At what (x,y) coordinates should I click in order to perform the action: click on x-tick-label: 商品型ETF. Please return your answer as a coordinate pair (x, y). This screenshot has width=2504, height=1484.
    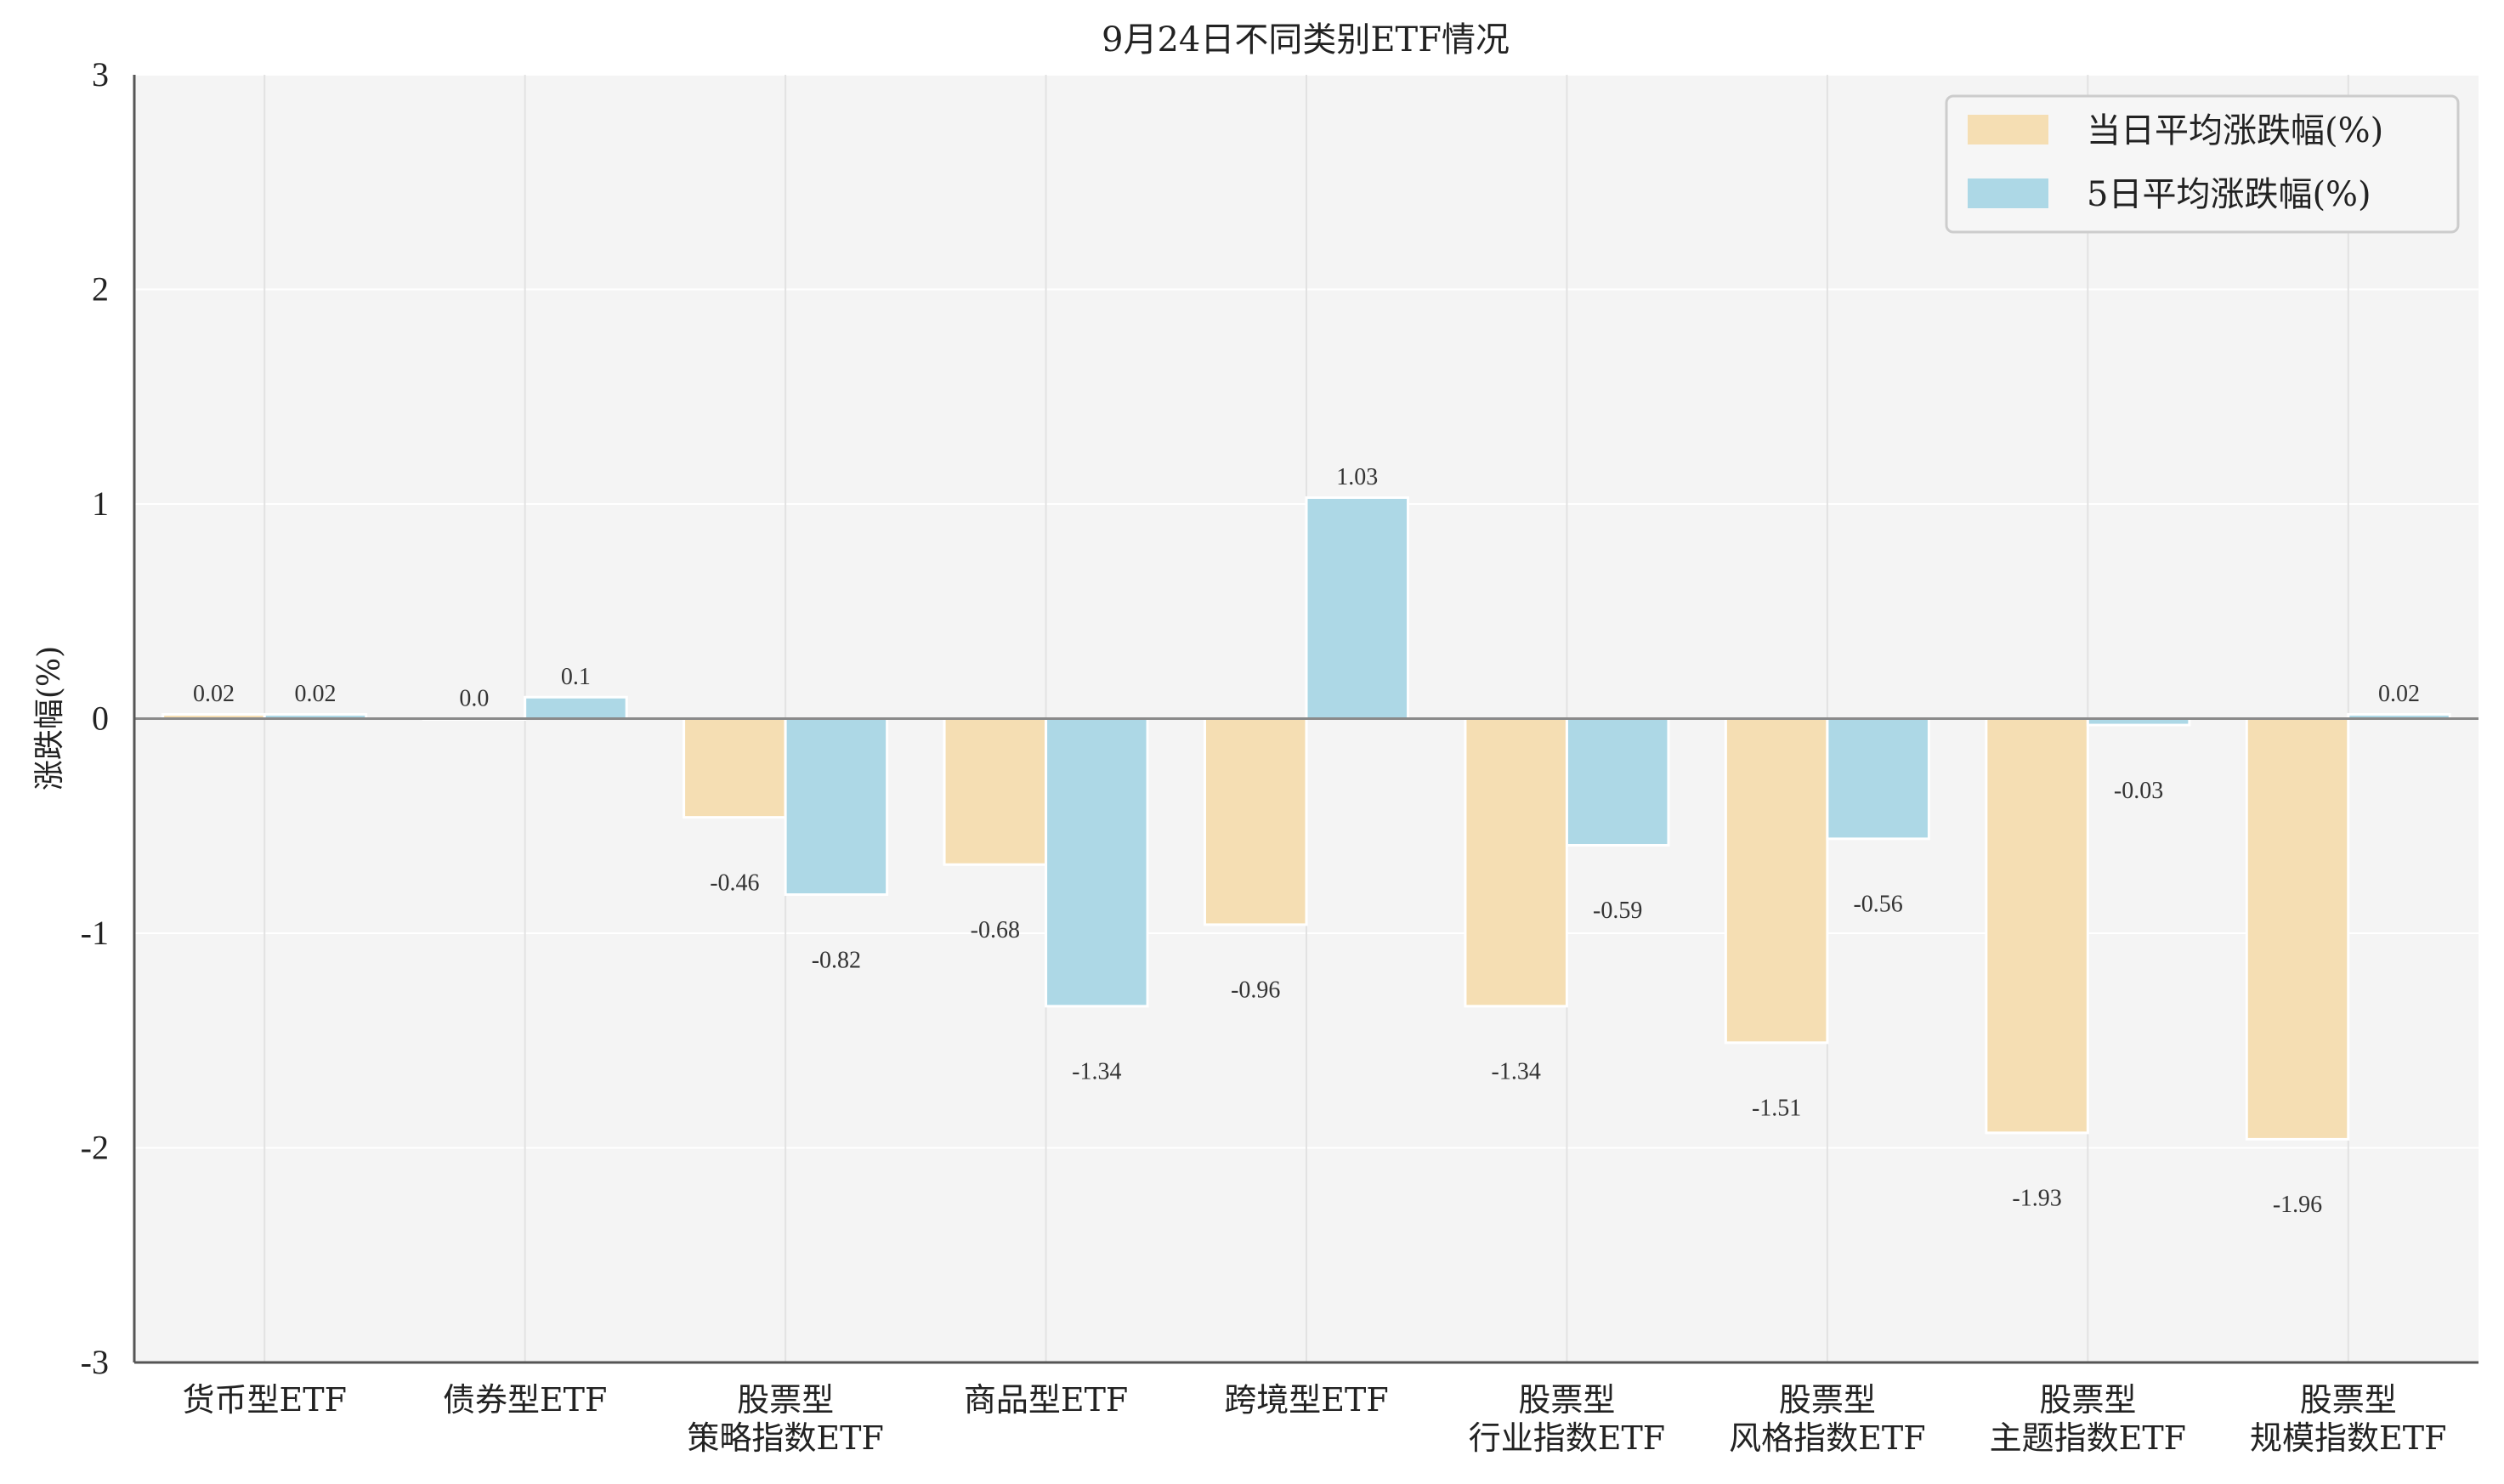
    Looking at the image, I should click on (1046, 1400).